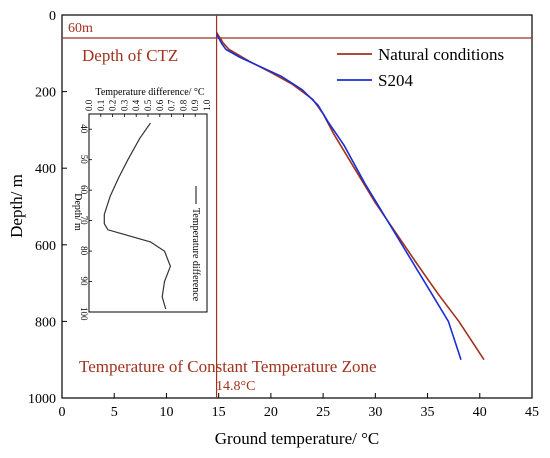 This screenshot has height=458, width=550. Describe the element at coordinates (195, 255) in the screenshot. I see `inset-legend-label: Temperature difference` at that location.